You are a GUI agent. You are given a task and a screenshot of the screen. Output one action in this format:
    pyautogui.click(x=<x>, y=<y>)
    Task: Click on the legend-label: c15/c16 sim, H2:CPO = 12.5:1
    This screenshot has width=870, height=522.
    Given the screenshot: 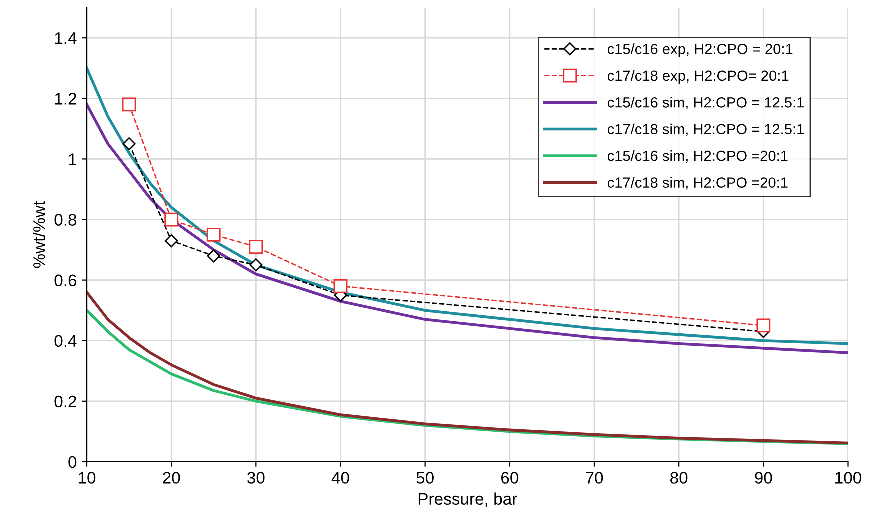 What is the action you would take?
    pyautogui.click(x=706, y=103)
    